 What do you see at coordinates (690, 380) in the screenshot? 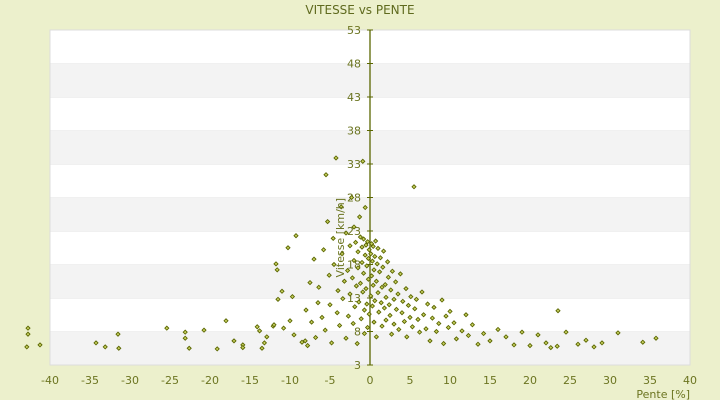
I see `x-tick-label: 40` at bounding box center [690, 380].